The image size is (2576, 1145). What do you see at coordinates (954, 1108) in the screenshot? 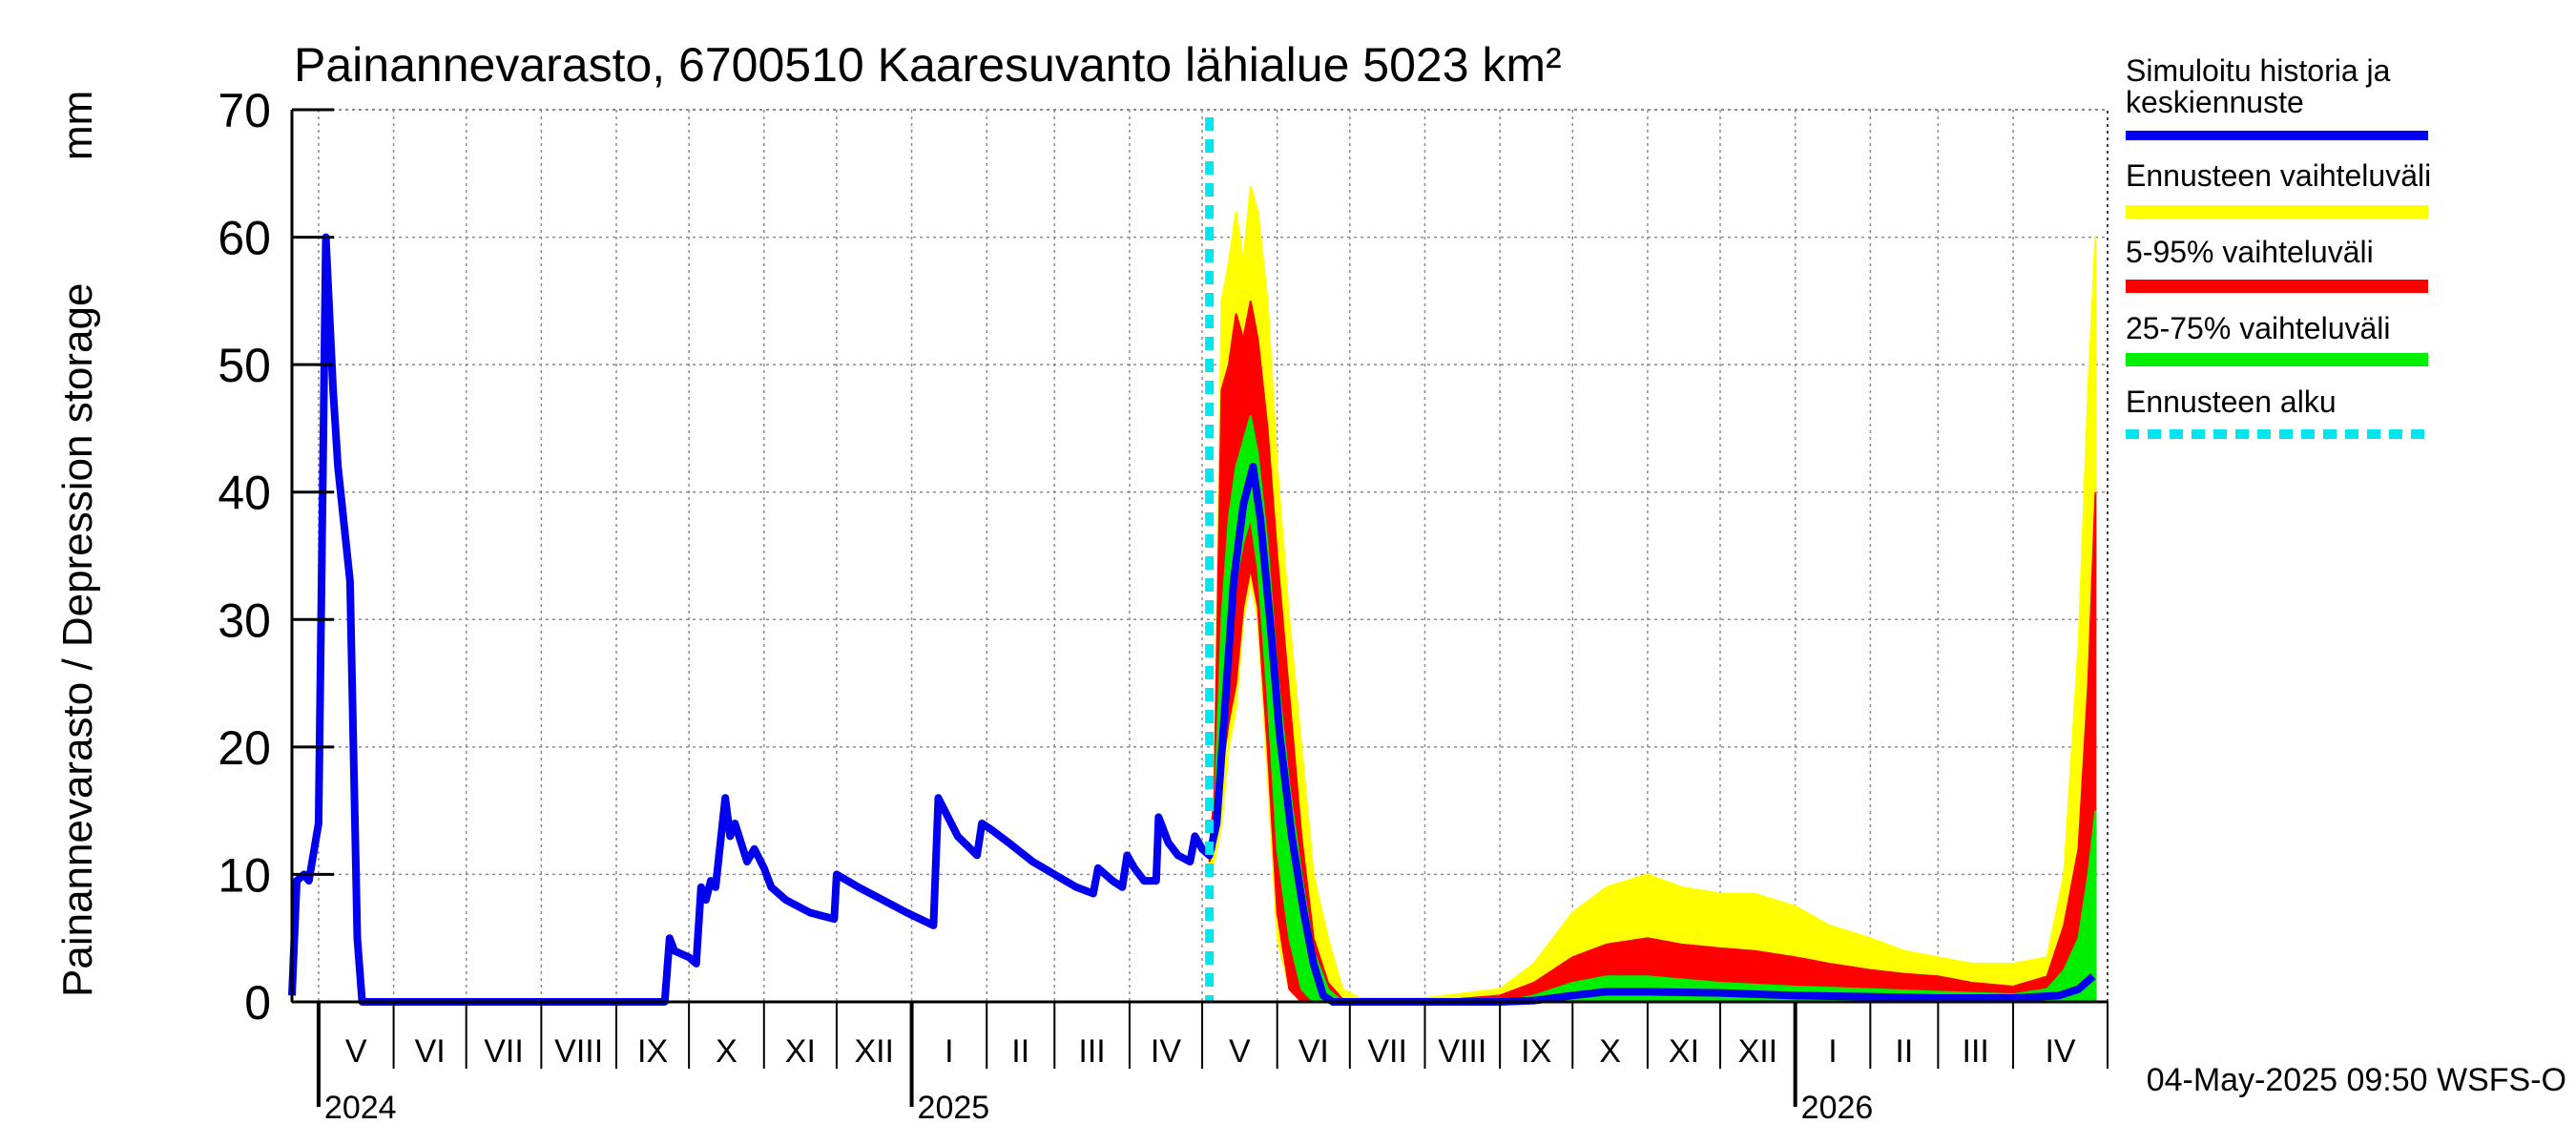
I see `year-label: 2025` at bounding box center [954, 1108].